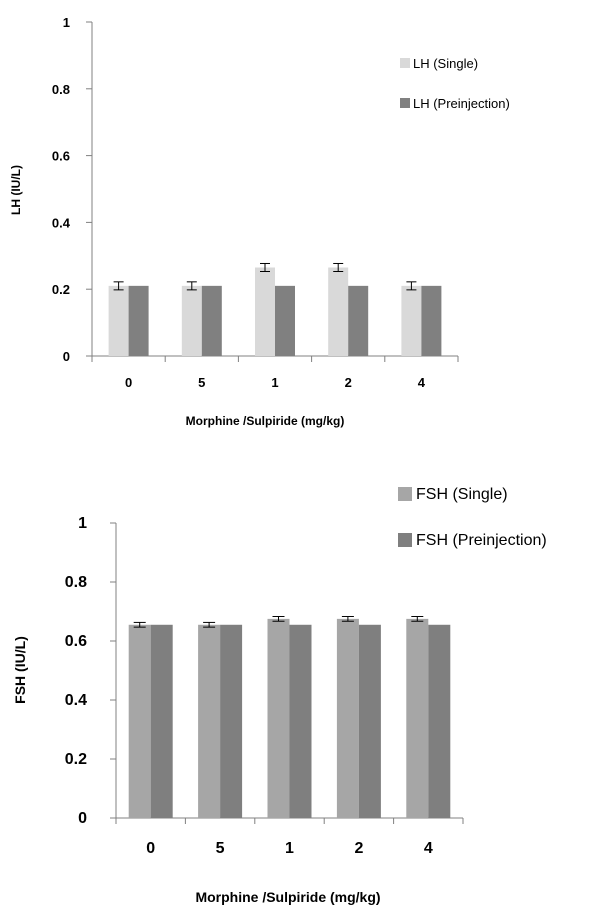  Describe the element at coordinates (462, 494) in the screenshot. I see `legend-label: FSH (Single)` at that location.